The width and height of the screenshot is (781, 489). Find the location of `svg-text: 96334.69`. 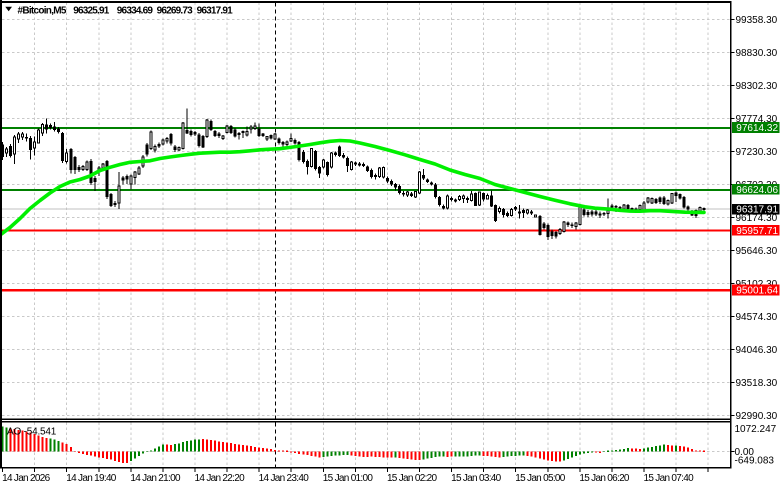

svg-text: 96334.69 is located at coordinates (135, 11).